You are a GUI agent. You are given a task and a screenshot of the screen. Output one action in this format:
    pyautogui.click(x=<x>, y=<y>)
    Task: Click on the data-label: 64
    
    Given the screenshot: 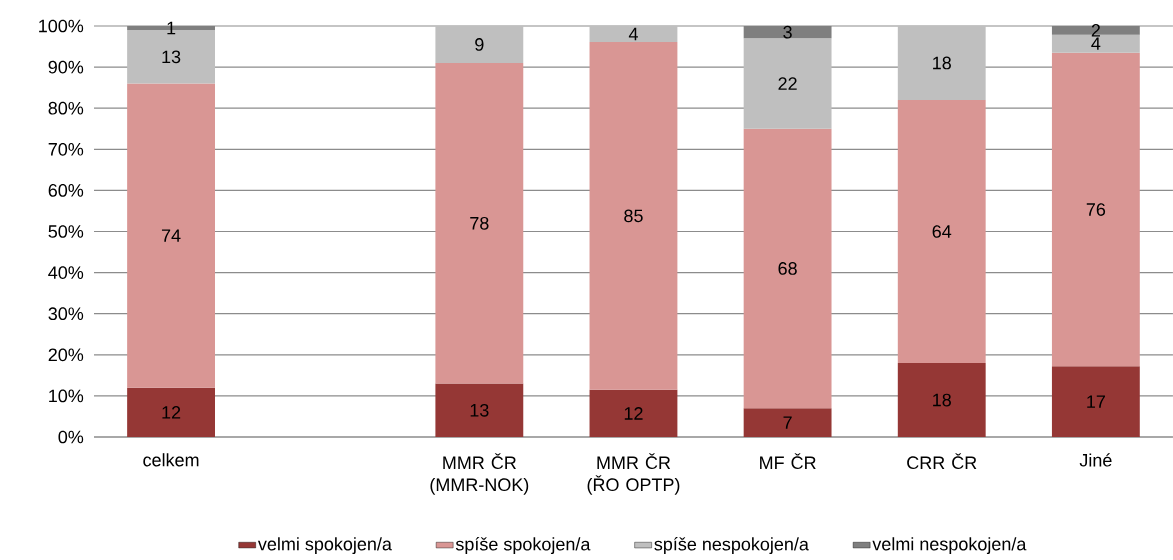 What is the action you would take?
    pyautogui.click(x=942, y=231)
    